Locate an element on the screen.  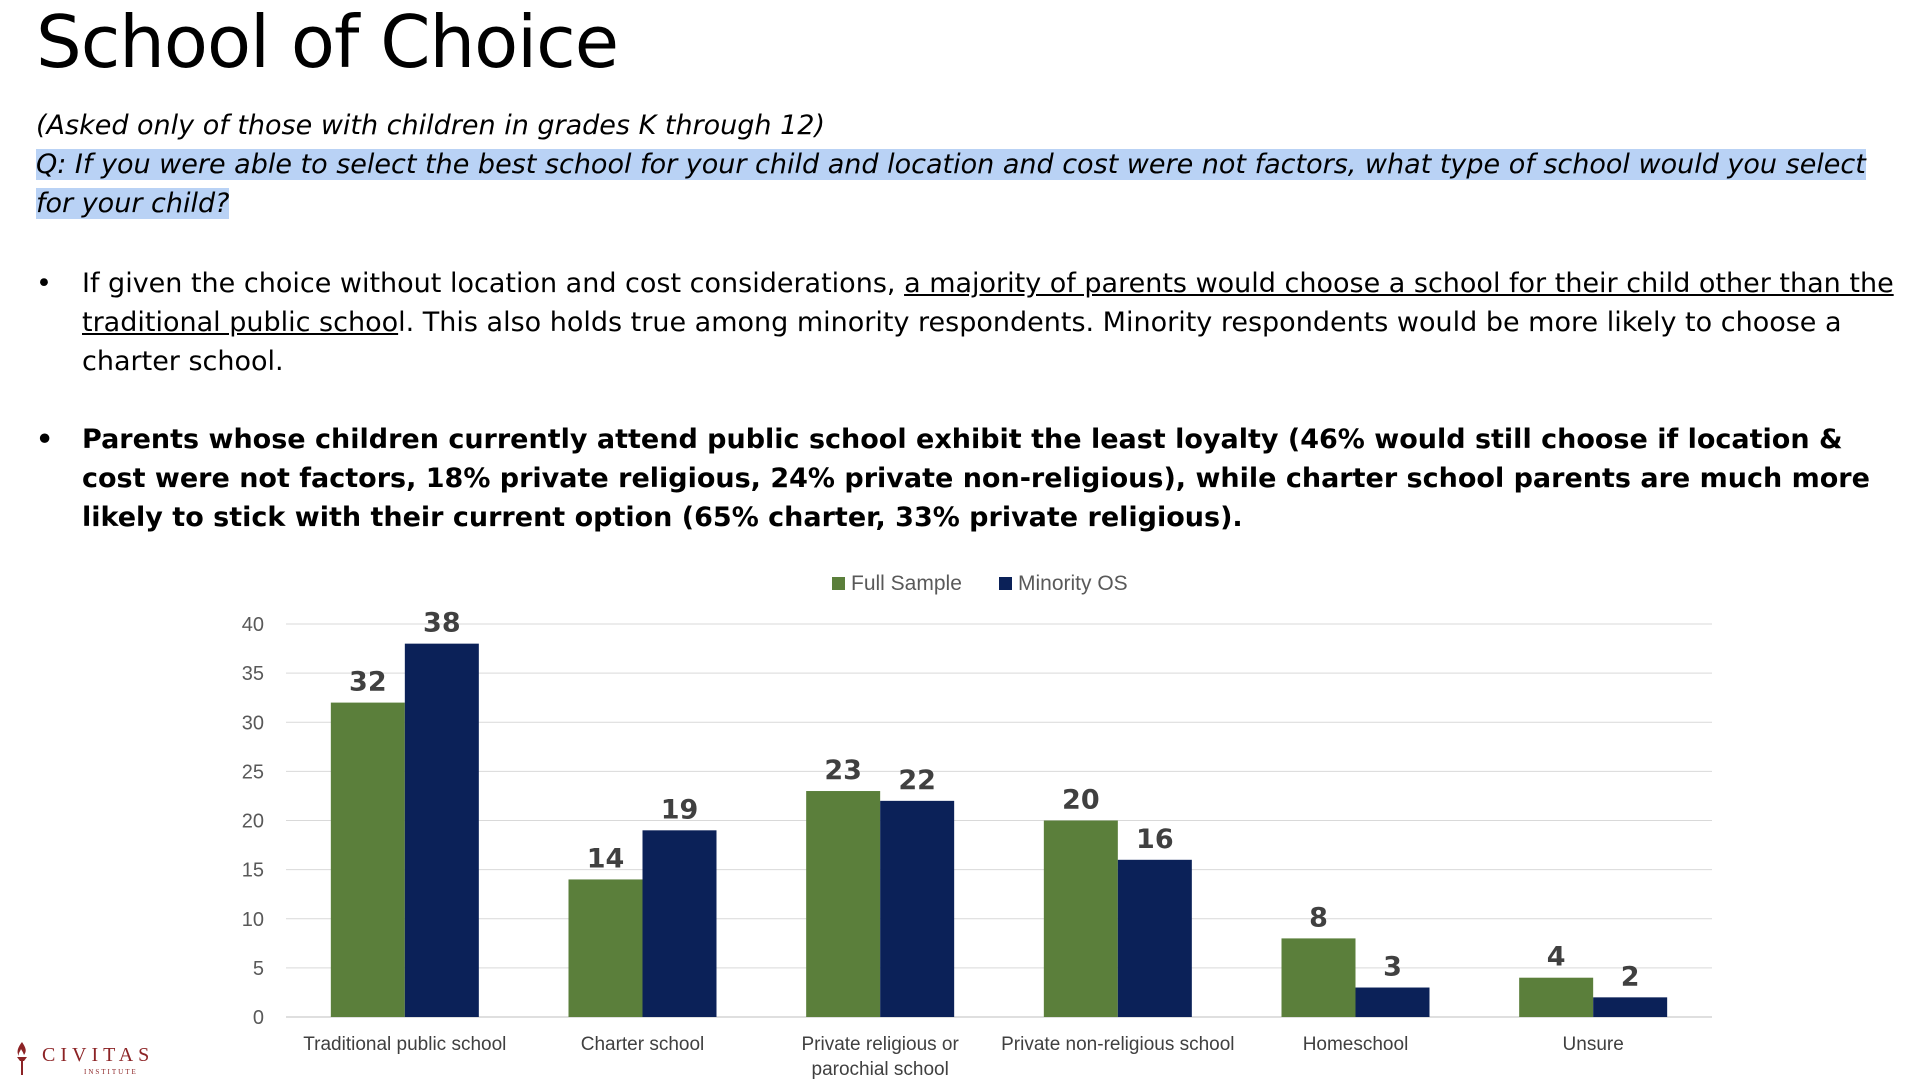
y-tick-label: 0 is located at coordinates (258, 1018).